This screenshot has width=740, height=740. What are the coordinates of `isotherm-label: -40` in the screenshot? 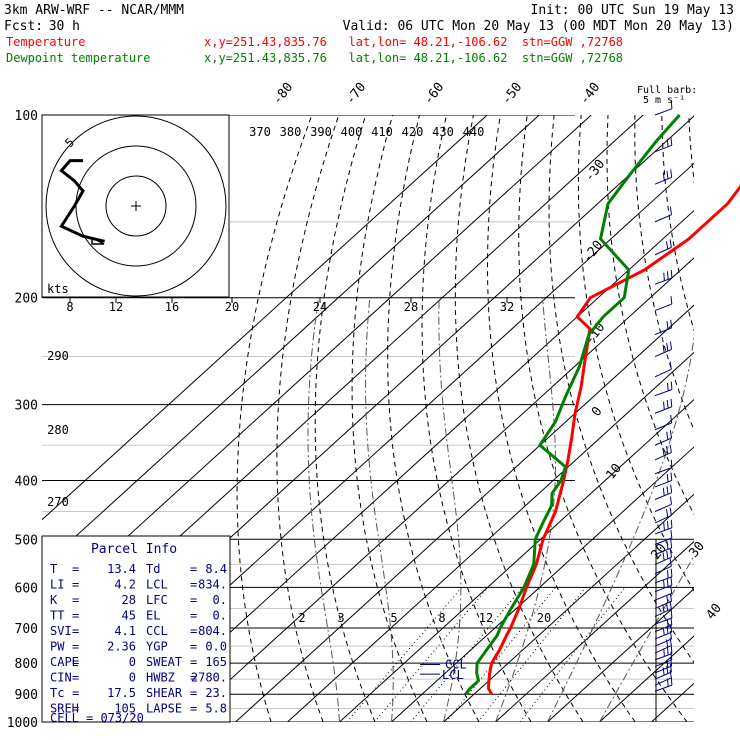 It's located at (590, 94).